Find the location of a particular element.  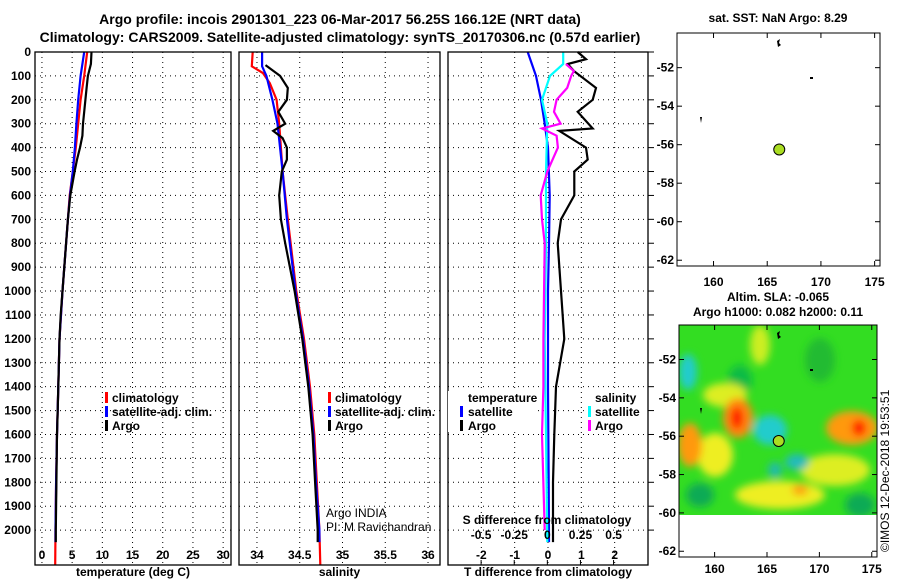

series-t-satellite is located at coordinates (538, 297).